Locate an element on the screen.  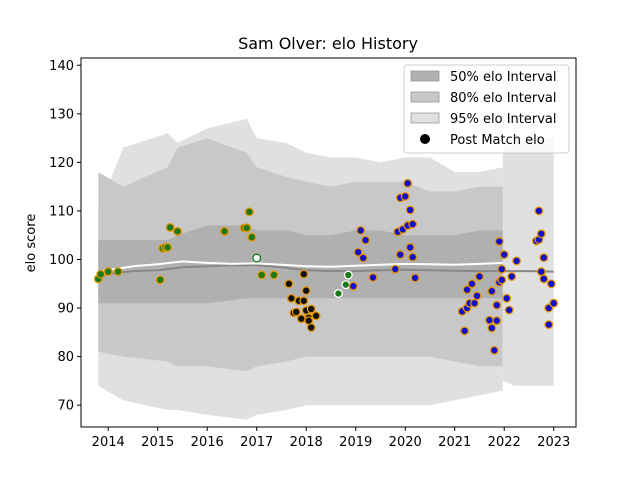
y-axis: 70 80 90 100 110 120 130 140 is located at coordinates (65, 236).